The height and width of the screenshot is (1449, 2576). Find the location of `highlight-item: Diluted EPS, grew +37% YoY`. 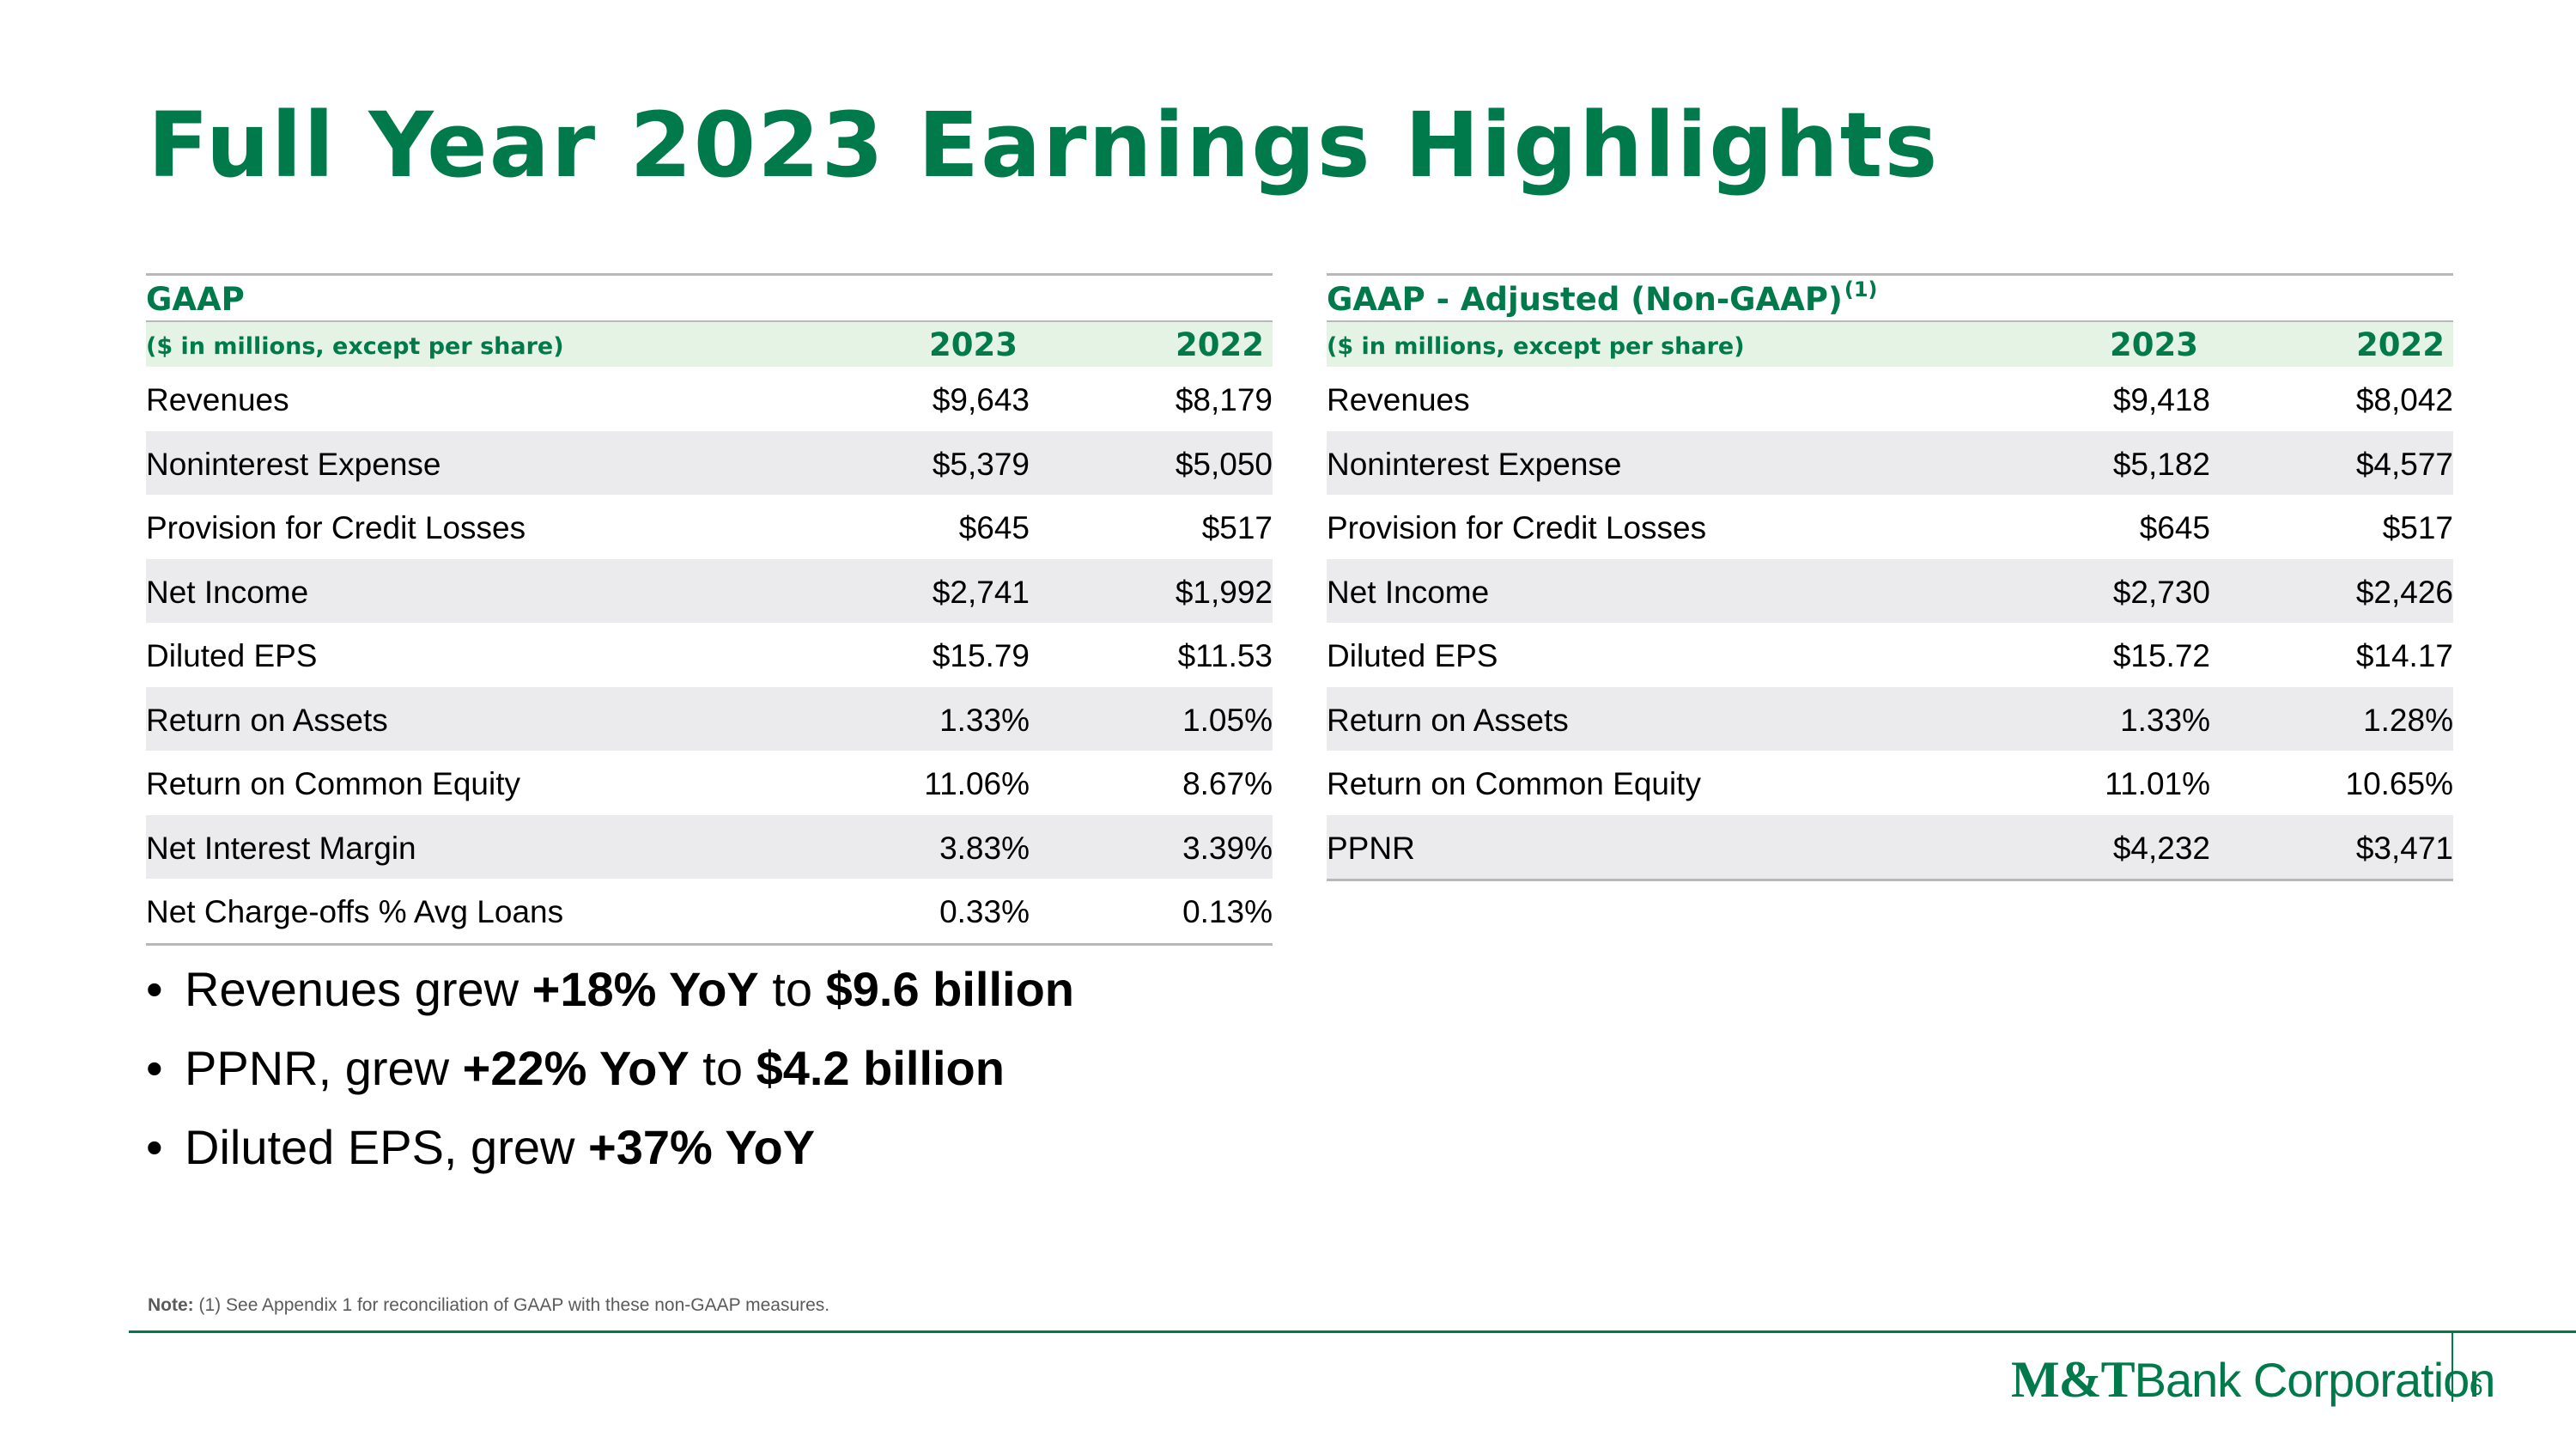

highlight-item: Diluted EPS, grew +37% YoY is located at coordinates (610, 1157).